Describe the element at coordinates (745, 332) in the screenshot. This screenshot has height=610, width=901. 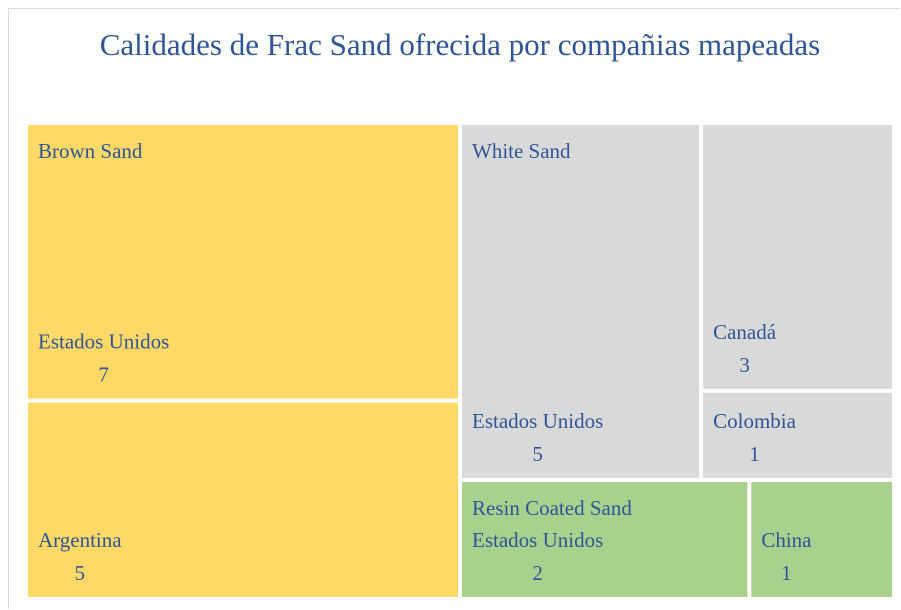
I see `tile-label: Canadá` at that location.